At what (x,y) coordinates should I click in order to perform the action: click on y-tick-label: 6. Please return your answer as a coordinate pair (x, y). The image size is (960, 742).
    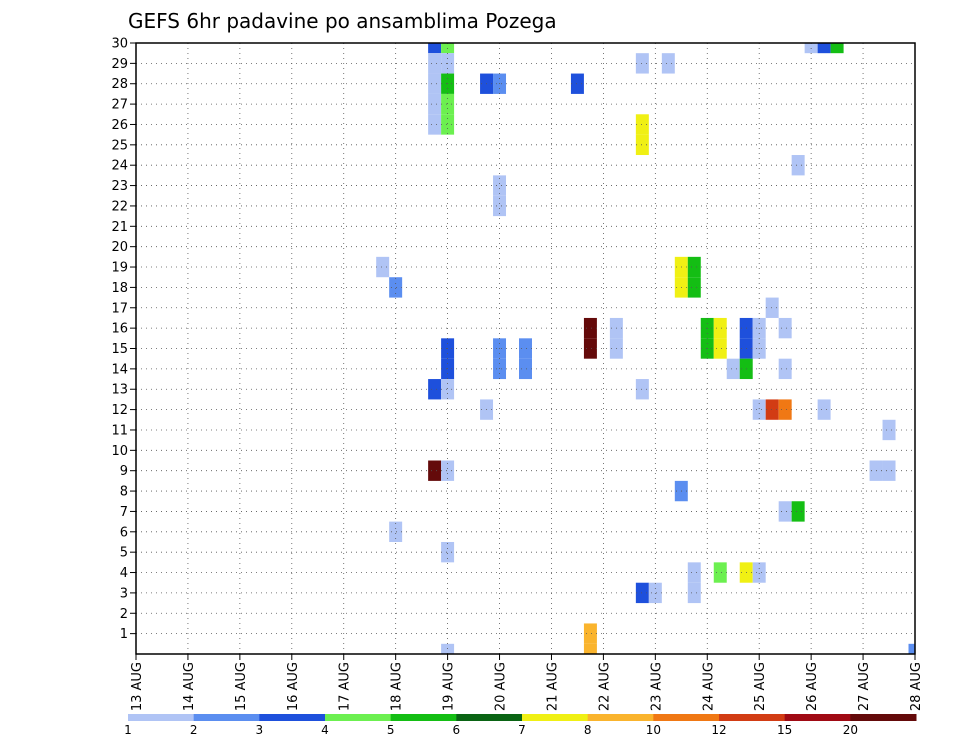
    Looking at the image, I should click on (124, 532).